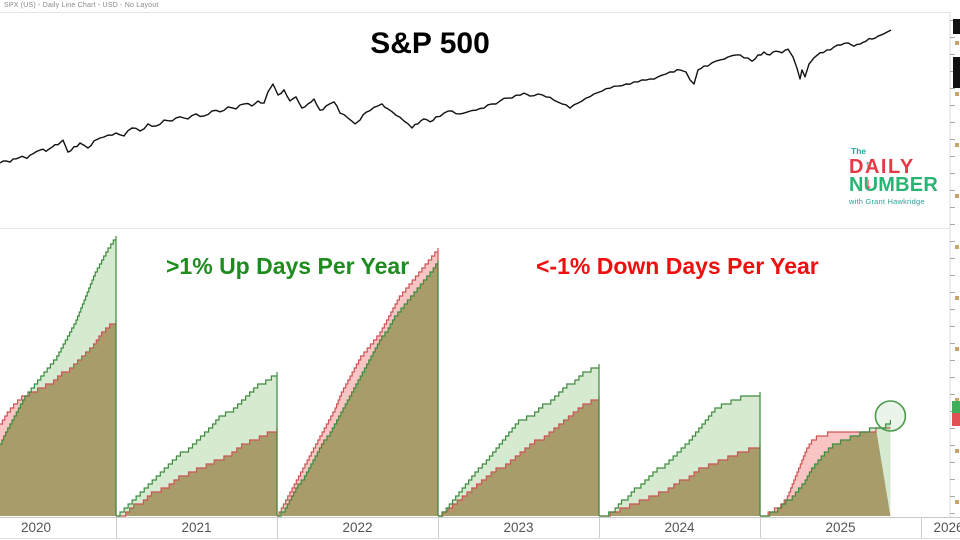  What do you see at coordinates (288, 266) in the screenshot?
I see `up-days-label: >1% Up Days Per Year` at bounding box center [288, 266].